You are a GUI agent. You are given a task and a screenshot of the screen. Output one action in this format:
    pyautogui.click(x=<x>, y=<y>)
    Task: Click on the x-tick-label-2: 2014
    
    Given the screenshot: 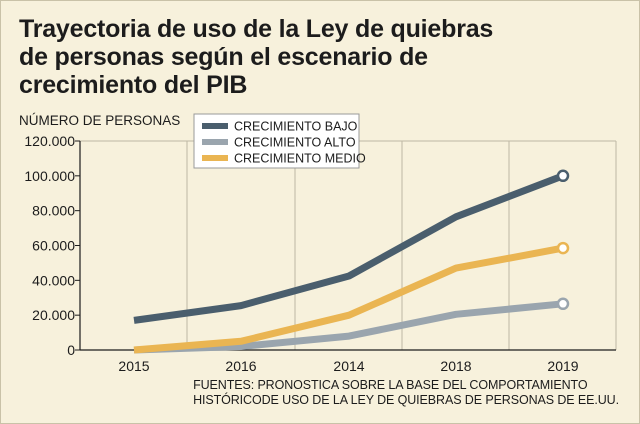 What is the action you would take?
    pyautogui.click(x=348, y=366)
    